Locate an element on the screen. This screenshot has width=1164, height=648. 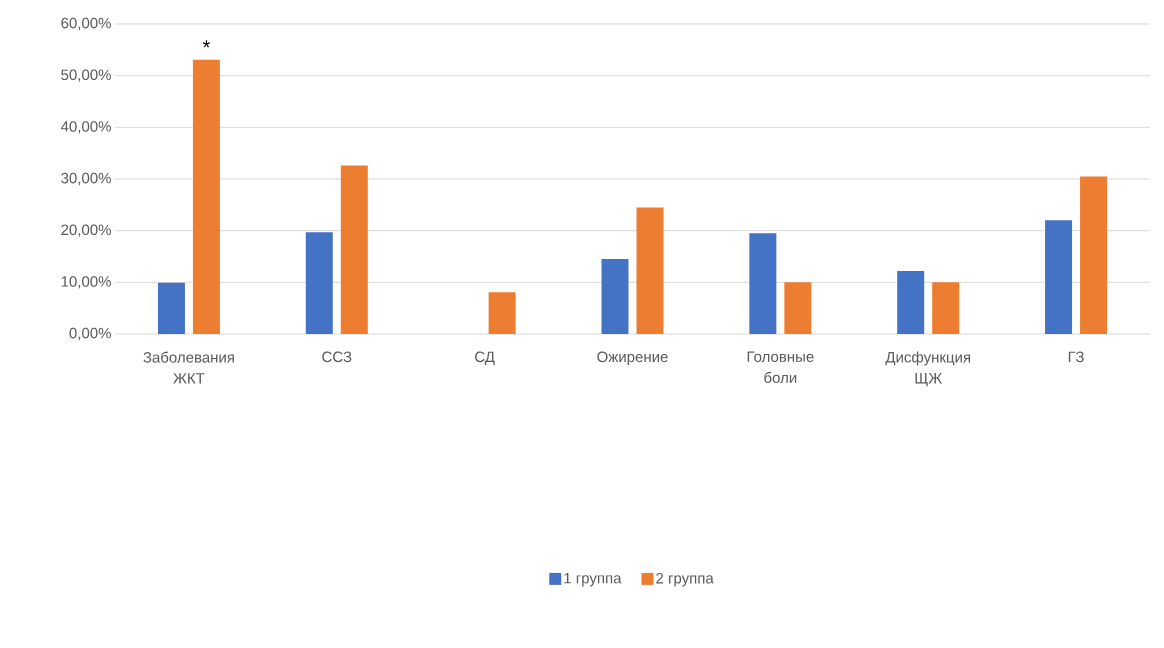
x-tick-label: ССЗ is located at coordinates (337, 357).